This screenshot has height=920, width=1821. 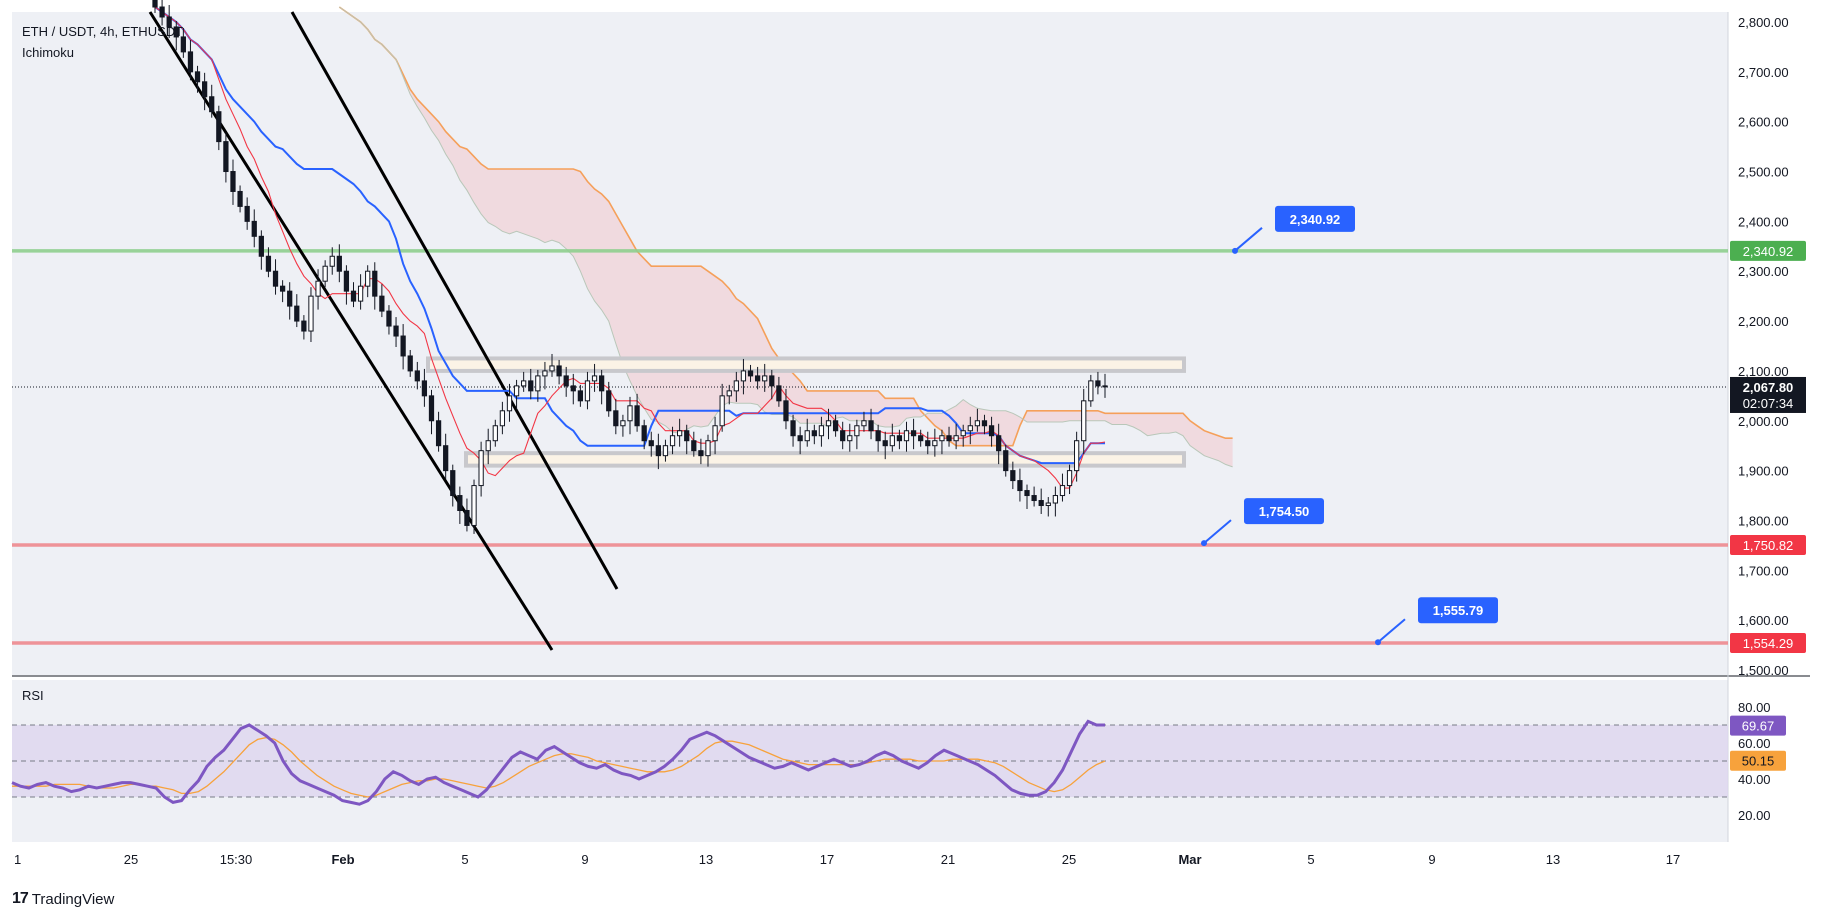 I want to click on price-tick: 1,700.00, so click(x=1763, y=570).